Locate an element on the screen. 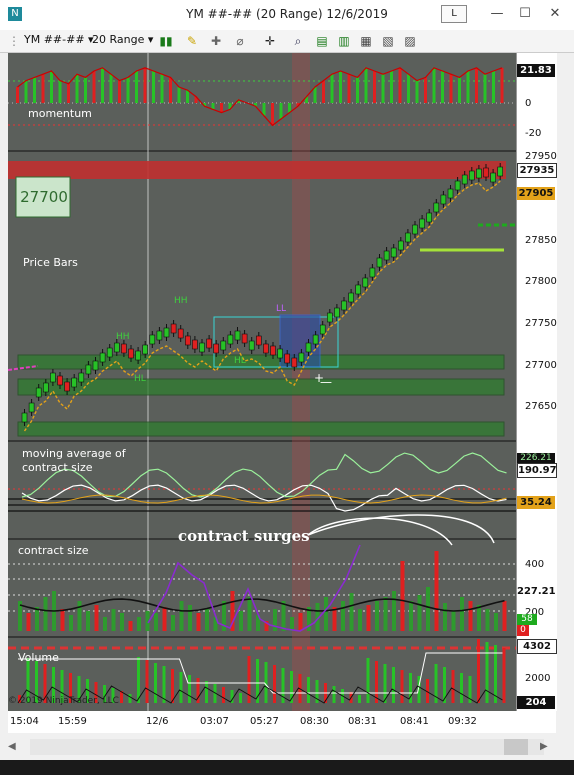 This screenshot has width=574, height=775. magenta-line is located at coordinates (23, 368).